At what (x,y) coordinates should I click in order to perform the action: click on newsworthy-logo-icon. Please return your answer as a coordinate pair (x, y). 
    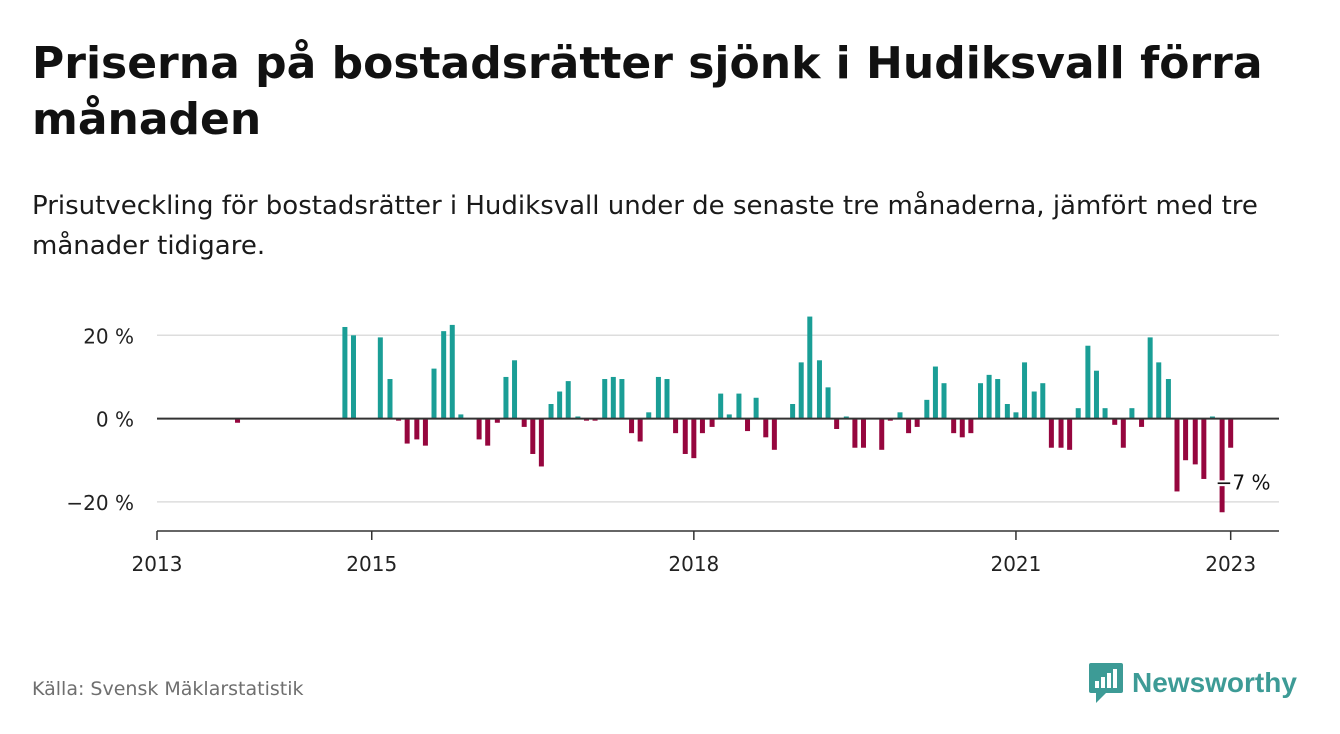
    Looking at the image, I should click on (1106, 683).